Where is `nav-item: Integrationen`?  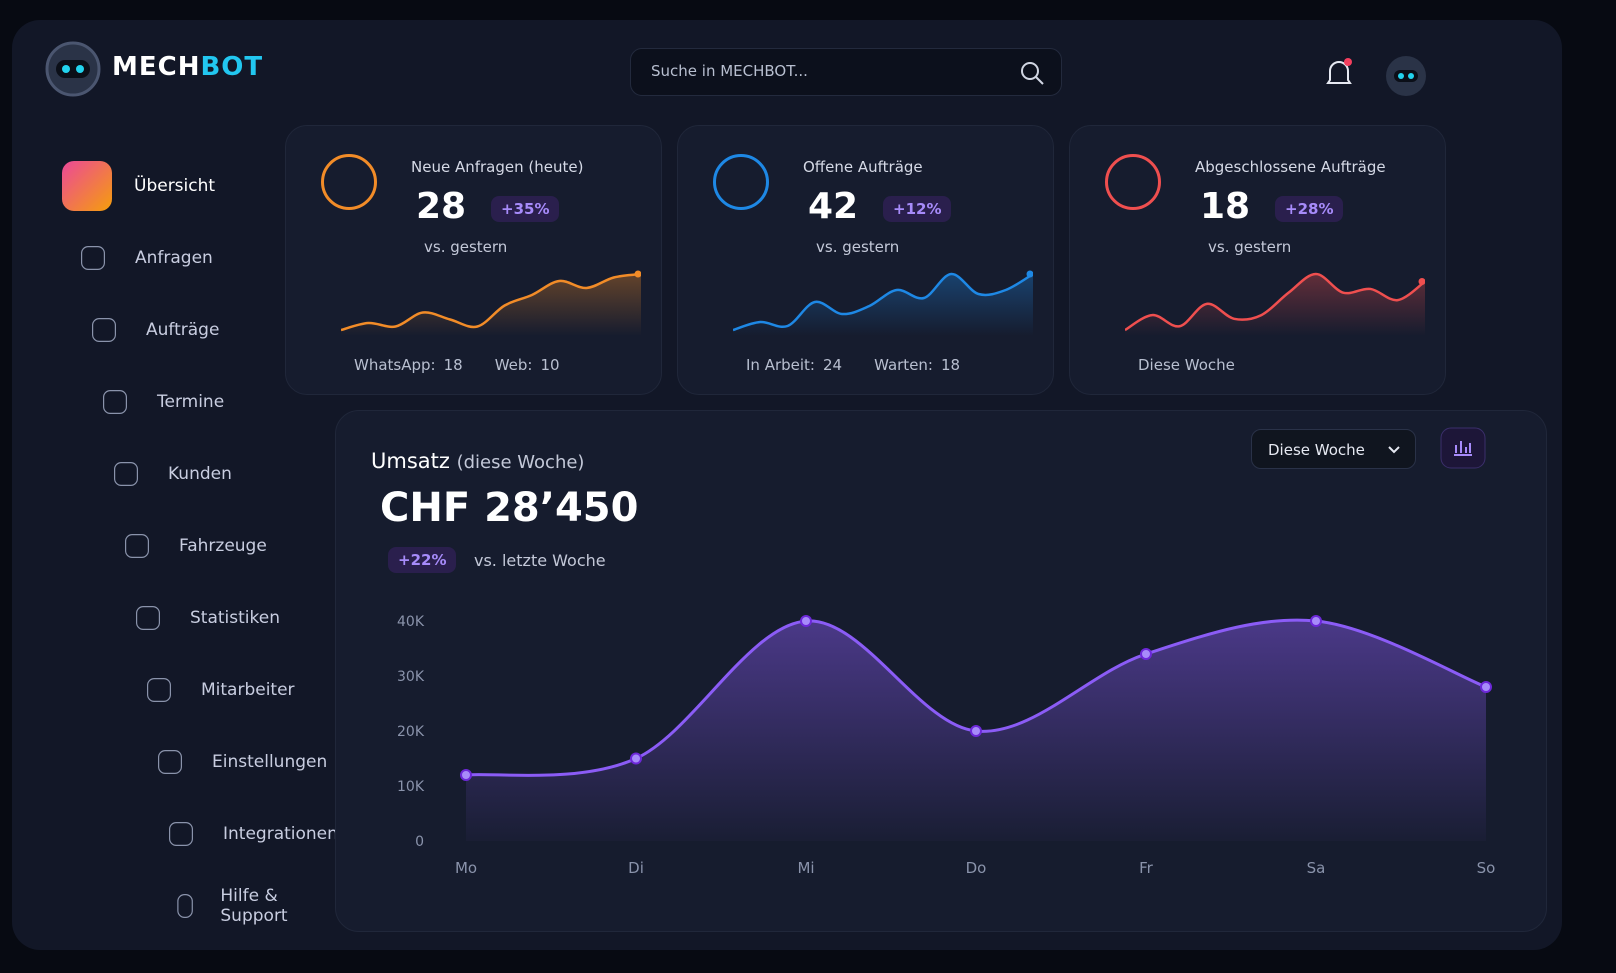 nav-item: Integrationen is located at coordinates (249, 834).